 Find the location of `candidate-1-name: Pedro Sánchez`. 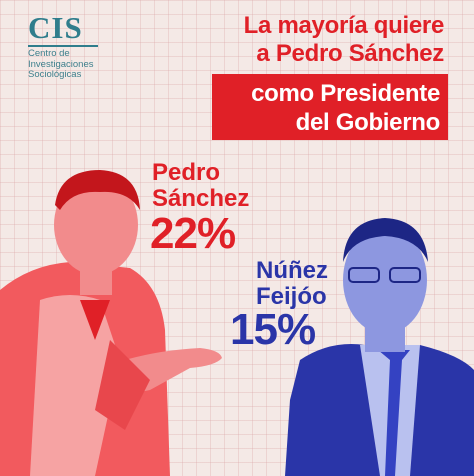

candidate-1-name: Pedro Sánchez is located at coordinates (200, 186).